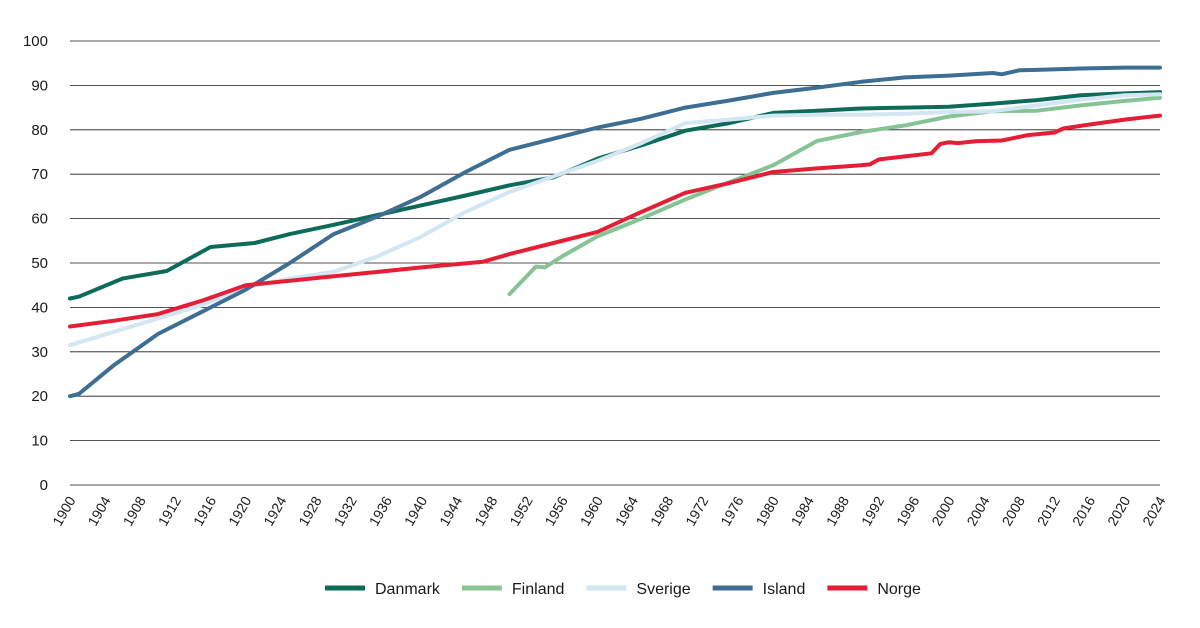 This screenshot has height=628, width=1200. Describe the element at coordinates (451, 510) in the screenshot. I see `x-tick-label-1944: 1944` at that location.